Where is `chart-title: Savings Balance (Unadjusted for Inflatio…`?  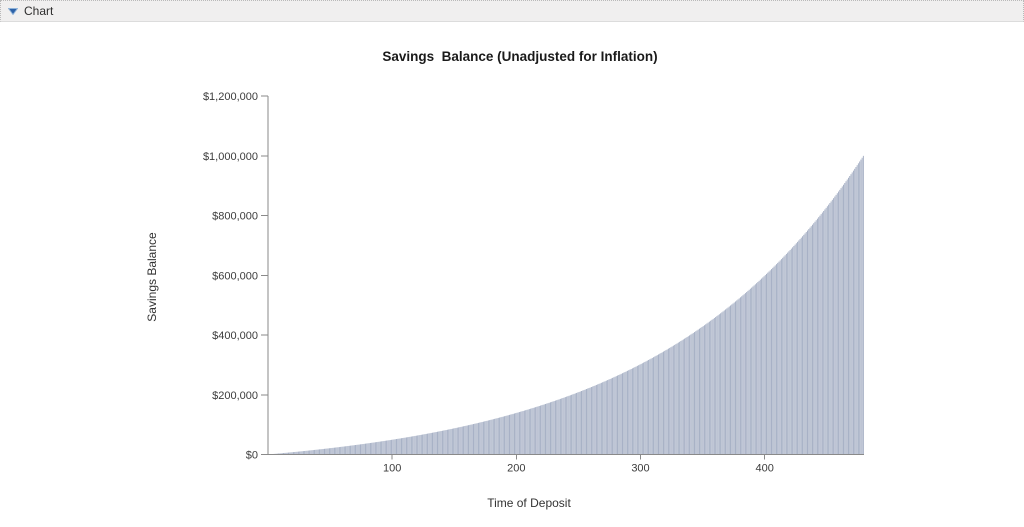 chart-title: Savings Balance (Unadjusted for Inflatio… is located at coordinates (520, 56).